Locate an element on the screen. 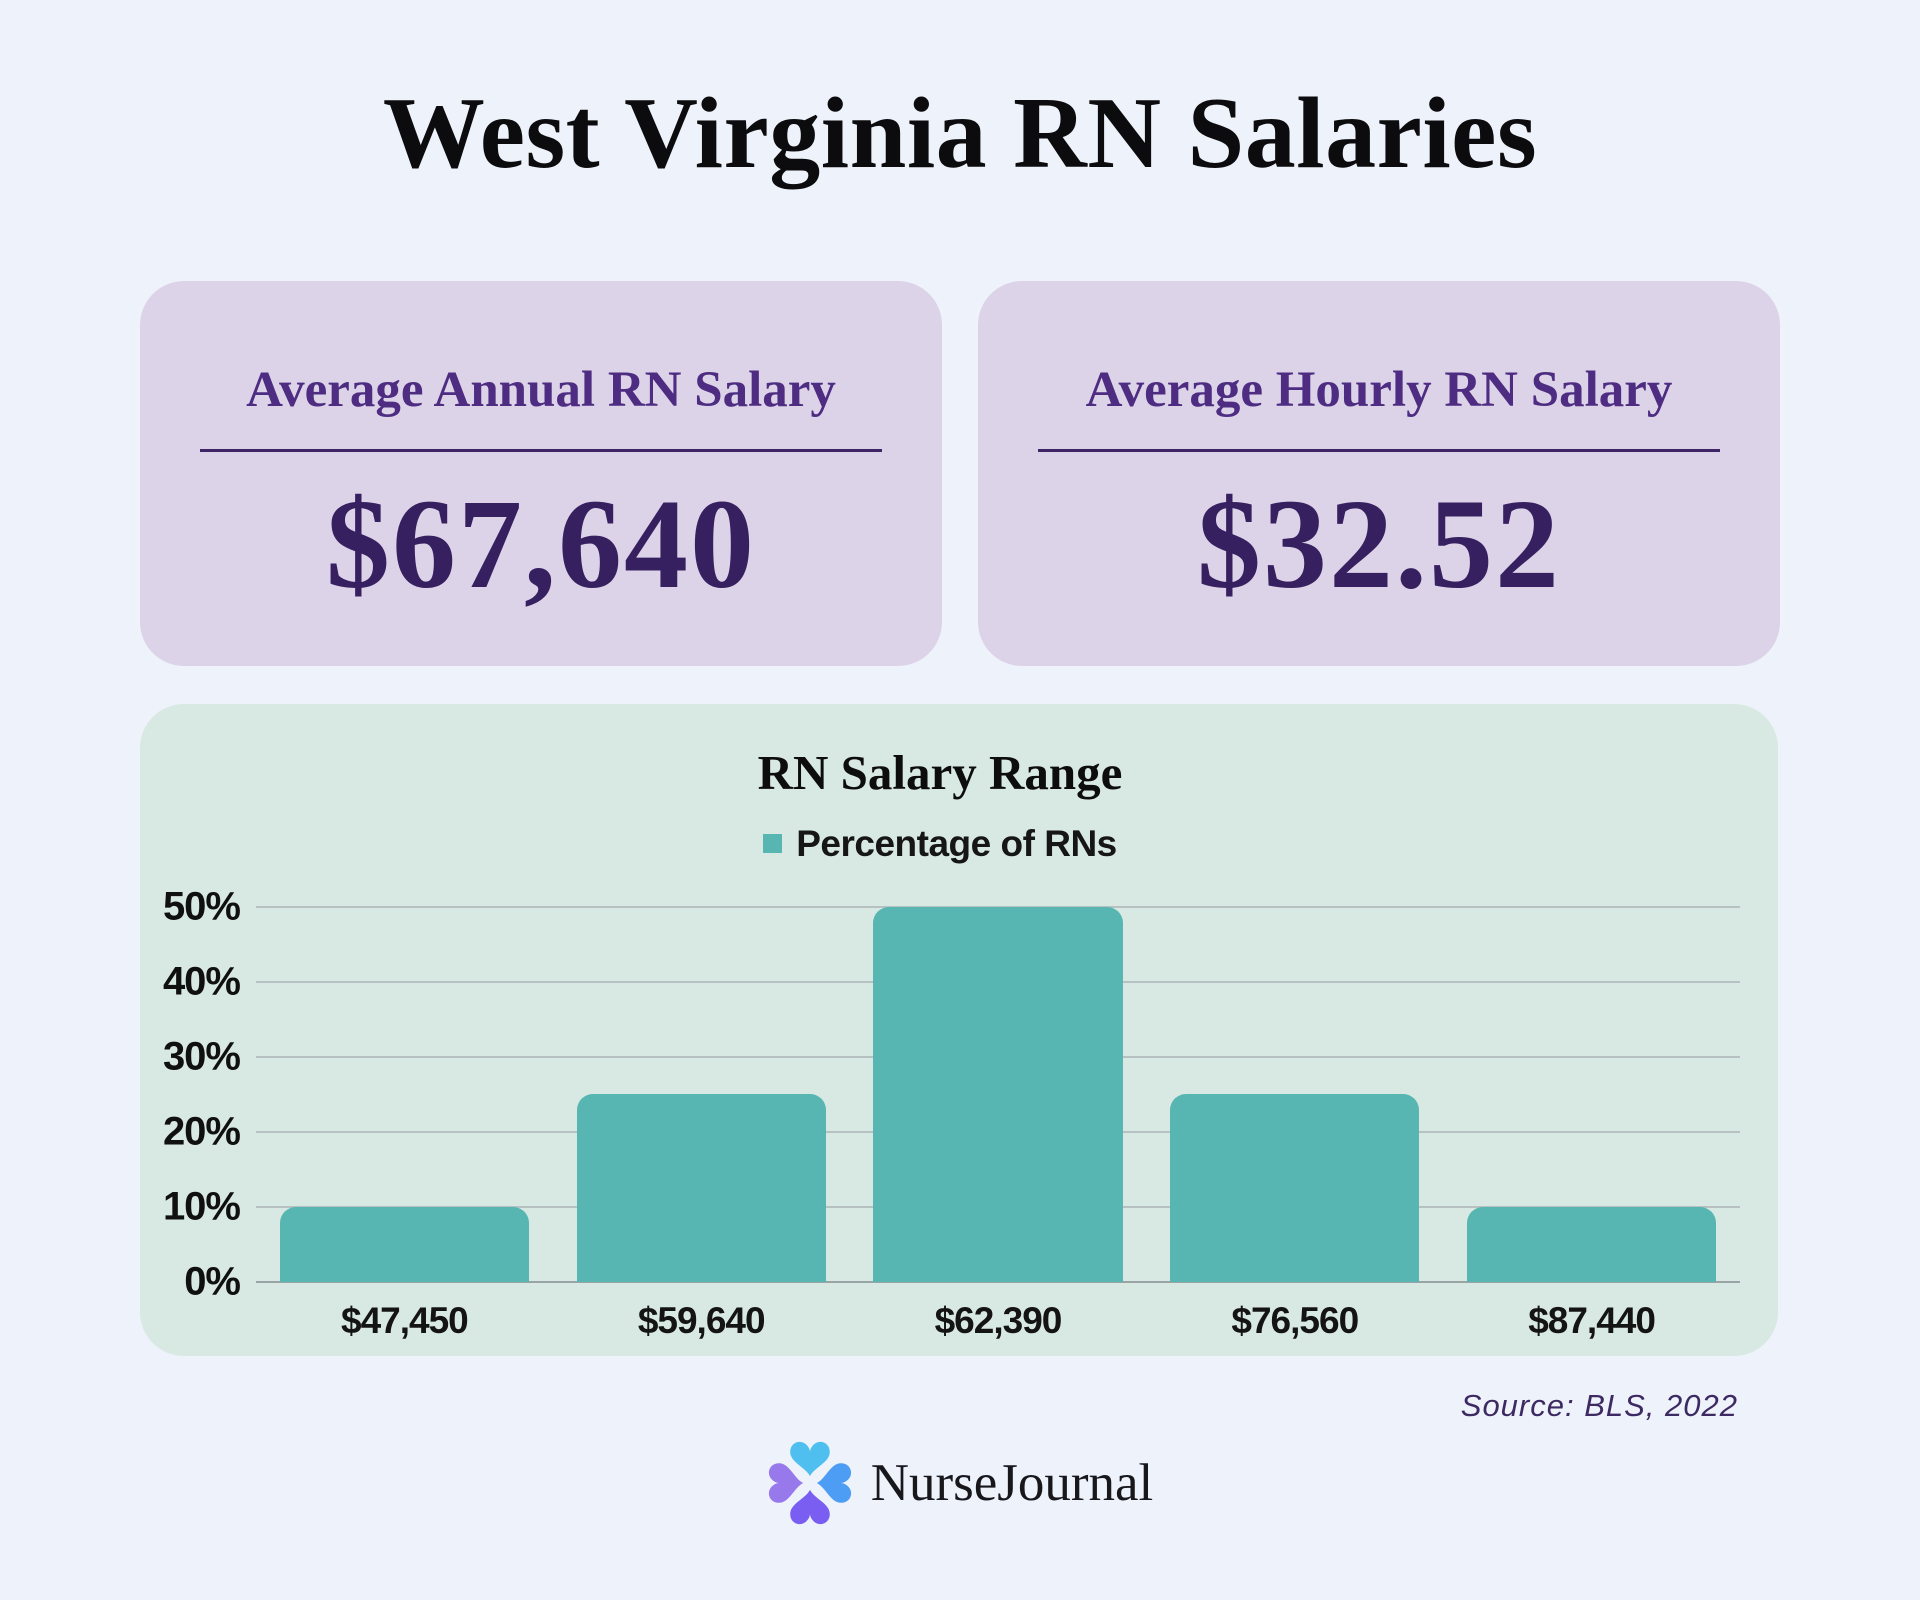 The width and height of the screenshot is (1920, 1600). y-tick-label: 20% is located at coordinates (201, 1131).